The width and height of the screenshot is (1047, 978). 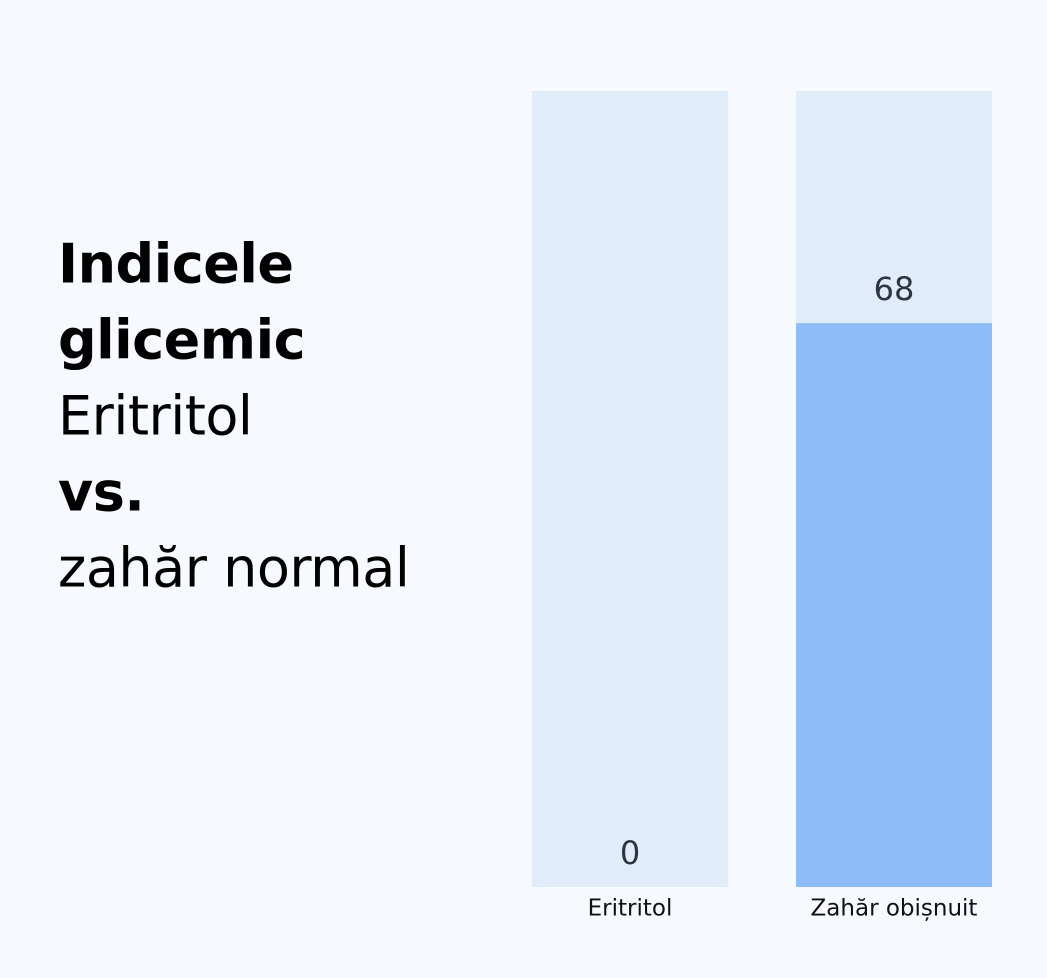 I want to click on title-line: glicemic, so click(x=181, y=340).